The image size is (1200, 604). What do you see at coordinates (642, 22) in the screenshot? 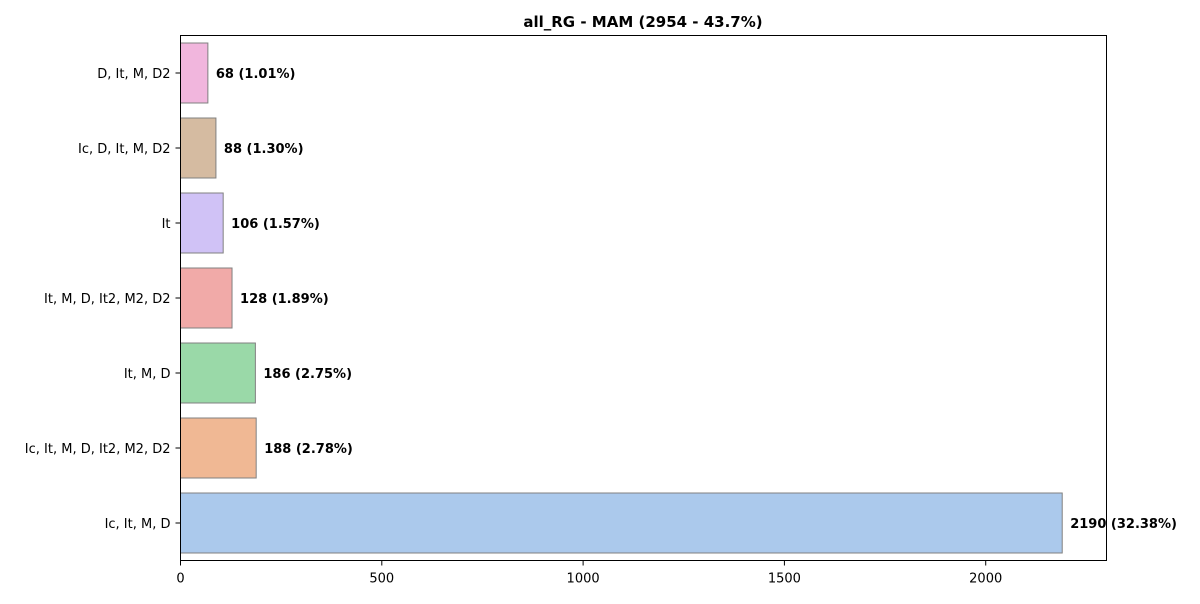
I see `chart-title: all_RG - MAM (2954 - 43.7%)` at bounding box center [642, 22].